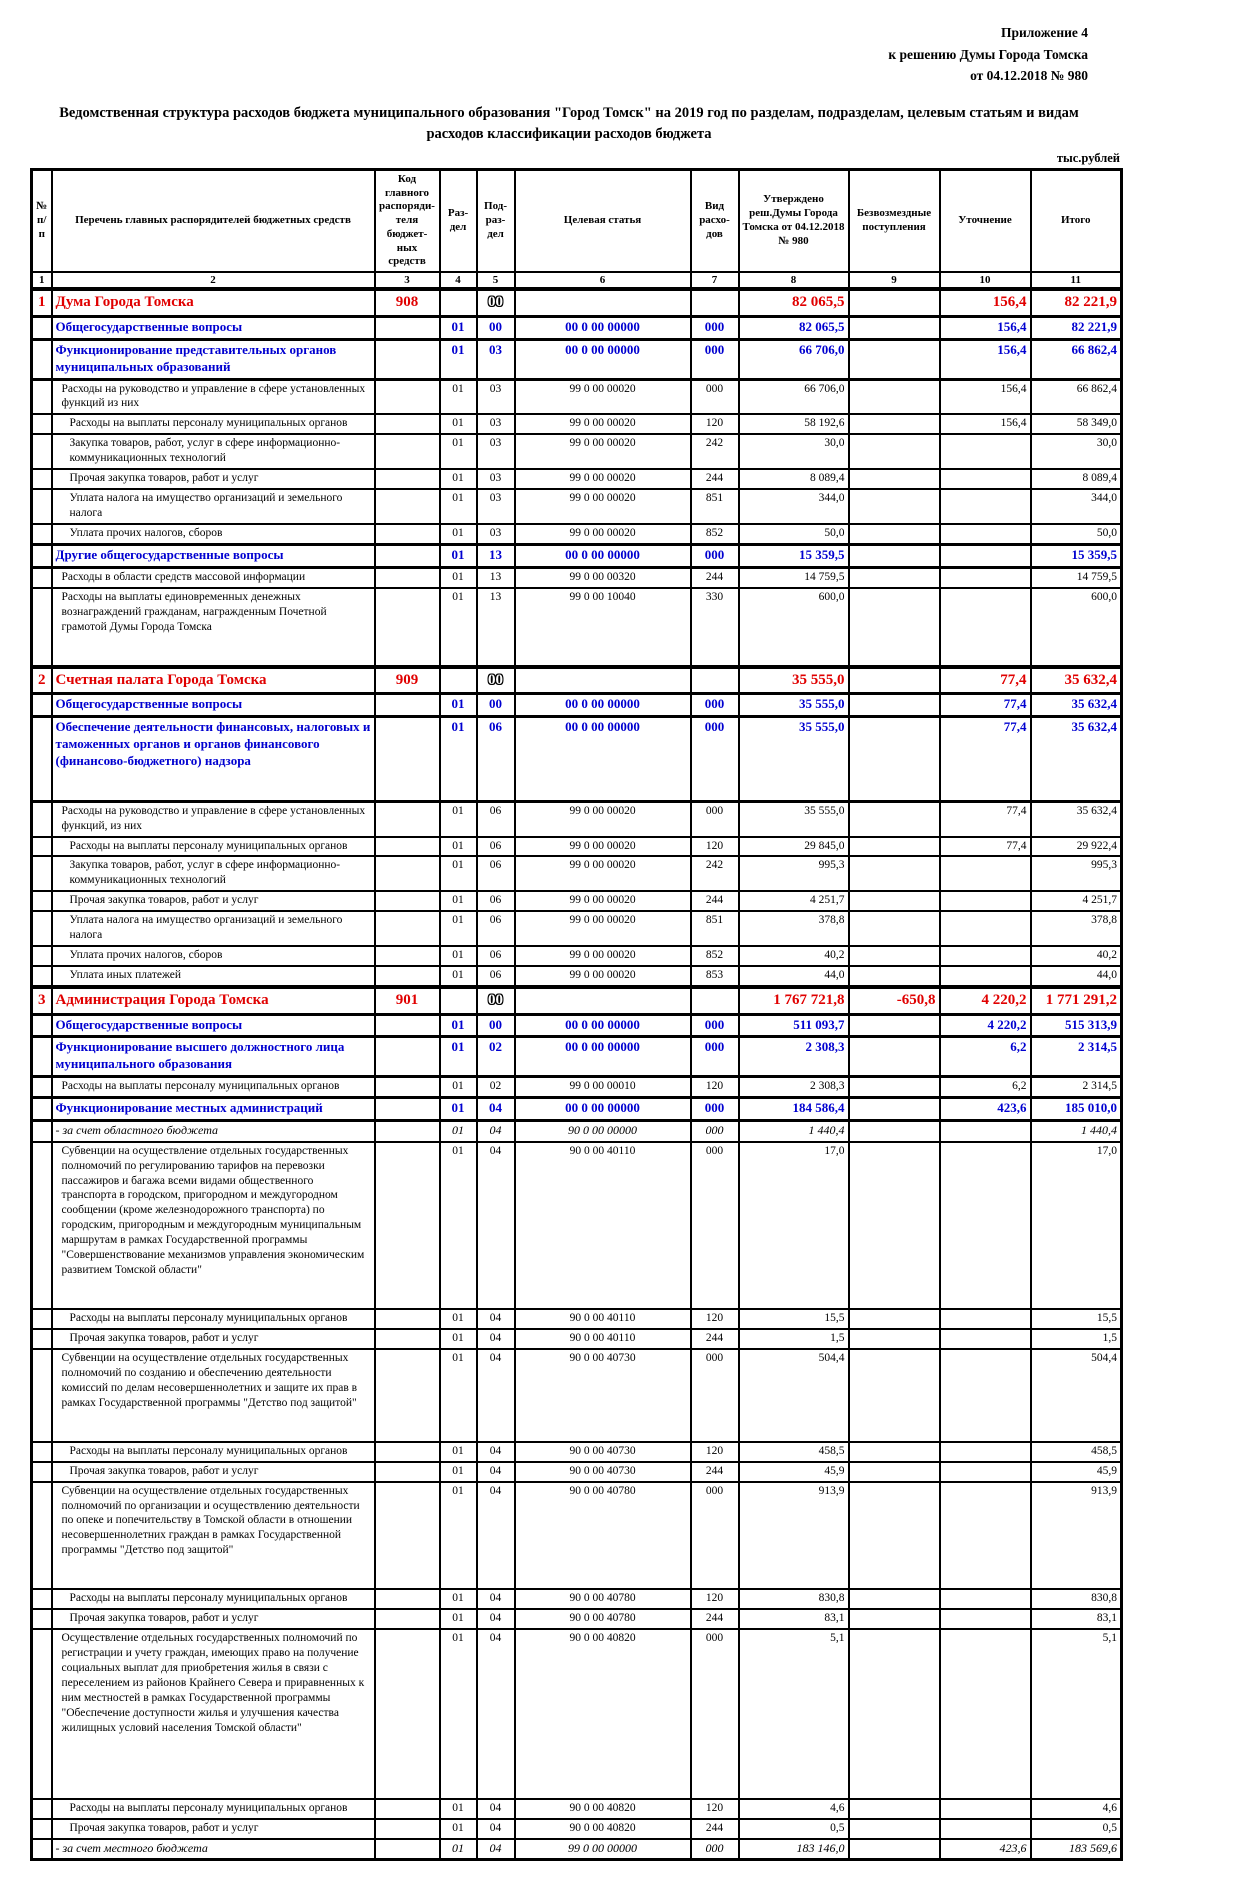  What do you see at coordinates (213, 1471) in the screenshot?
I see `cell-row-name: Прочая закупка товаров, работ и услуг` at bounding box center [213, 1471].